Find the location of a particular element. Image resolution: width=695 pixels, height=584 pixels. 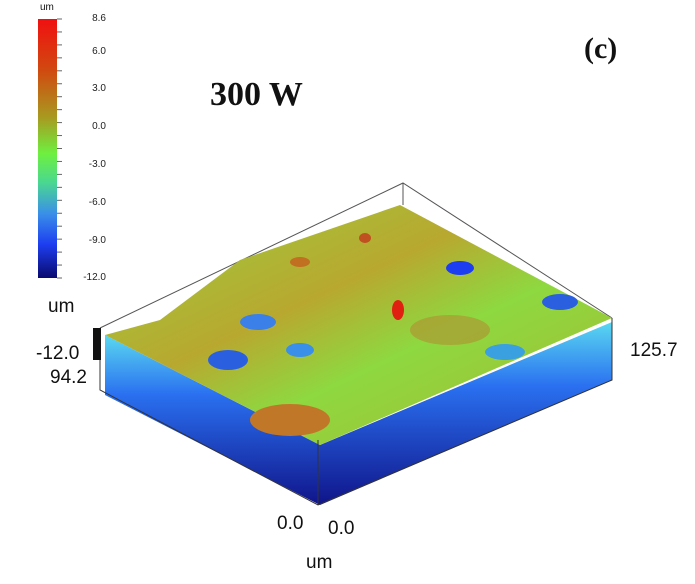

x-axis-min-label: 0.0 is located at coordinates (341, 528).